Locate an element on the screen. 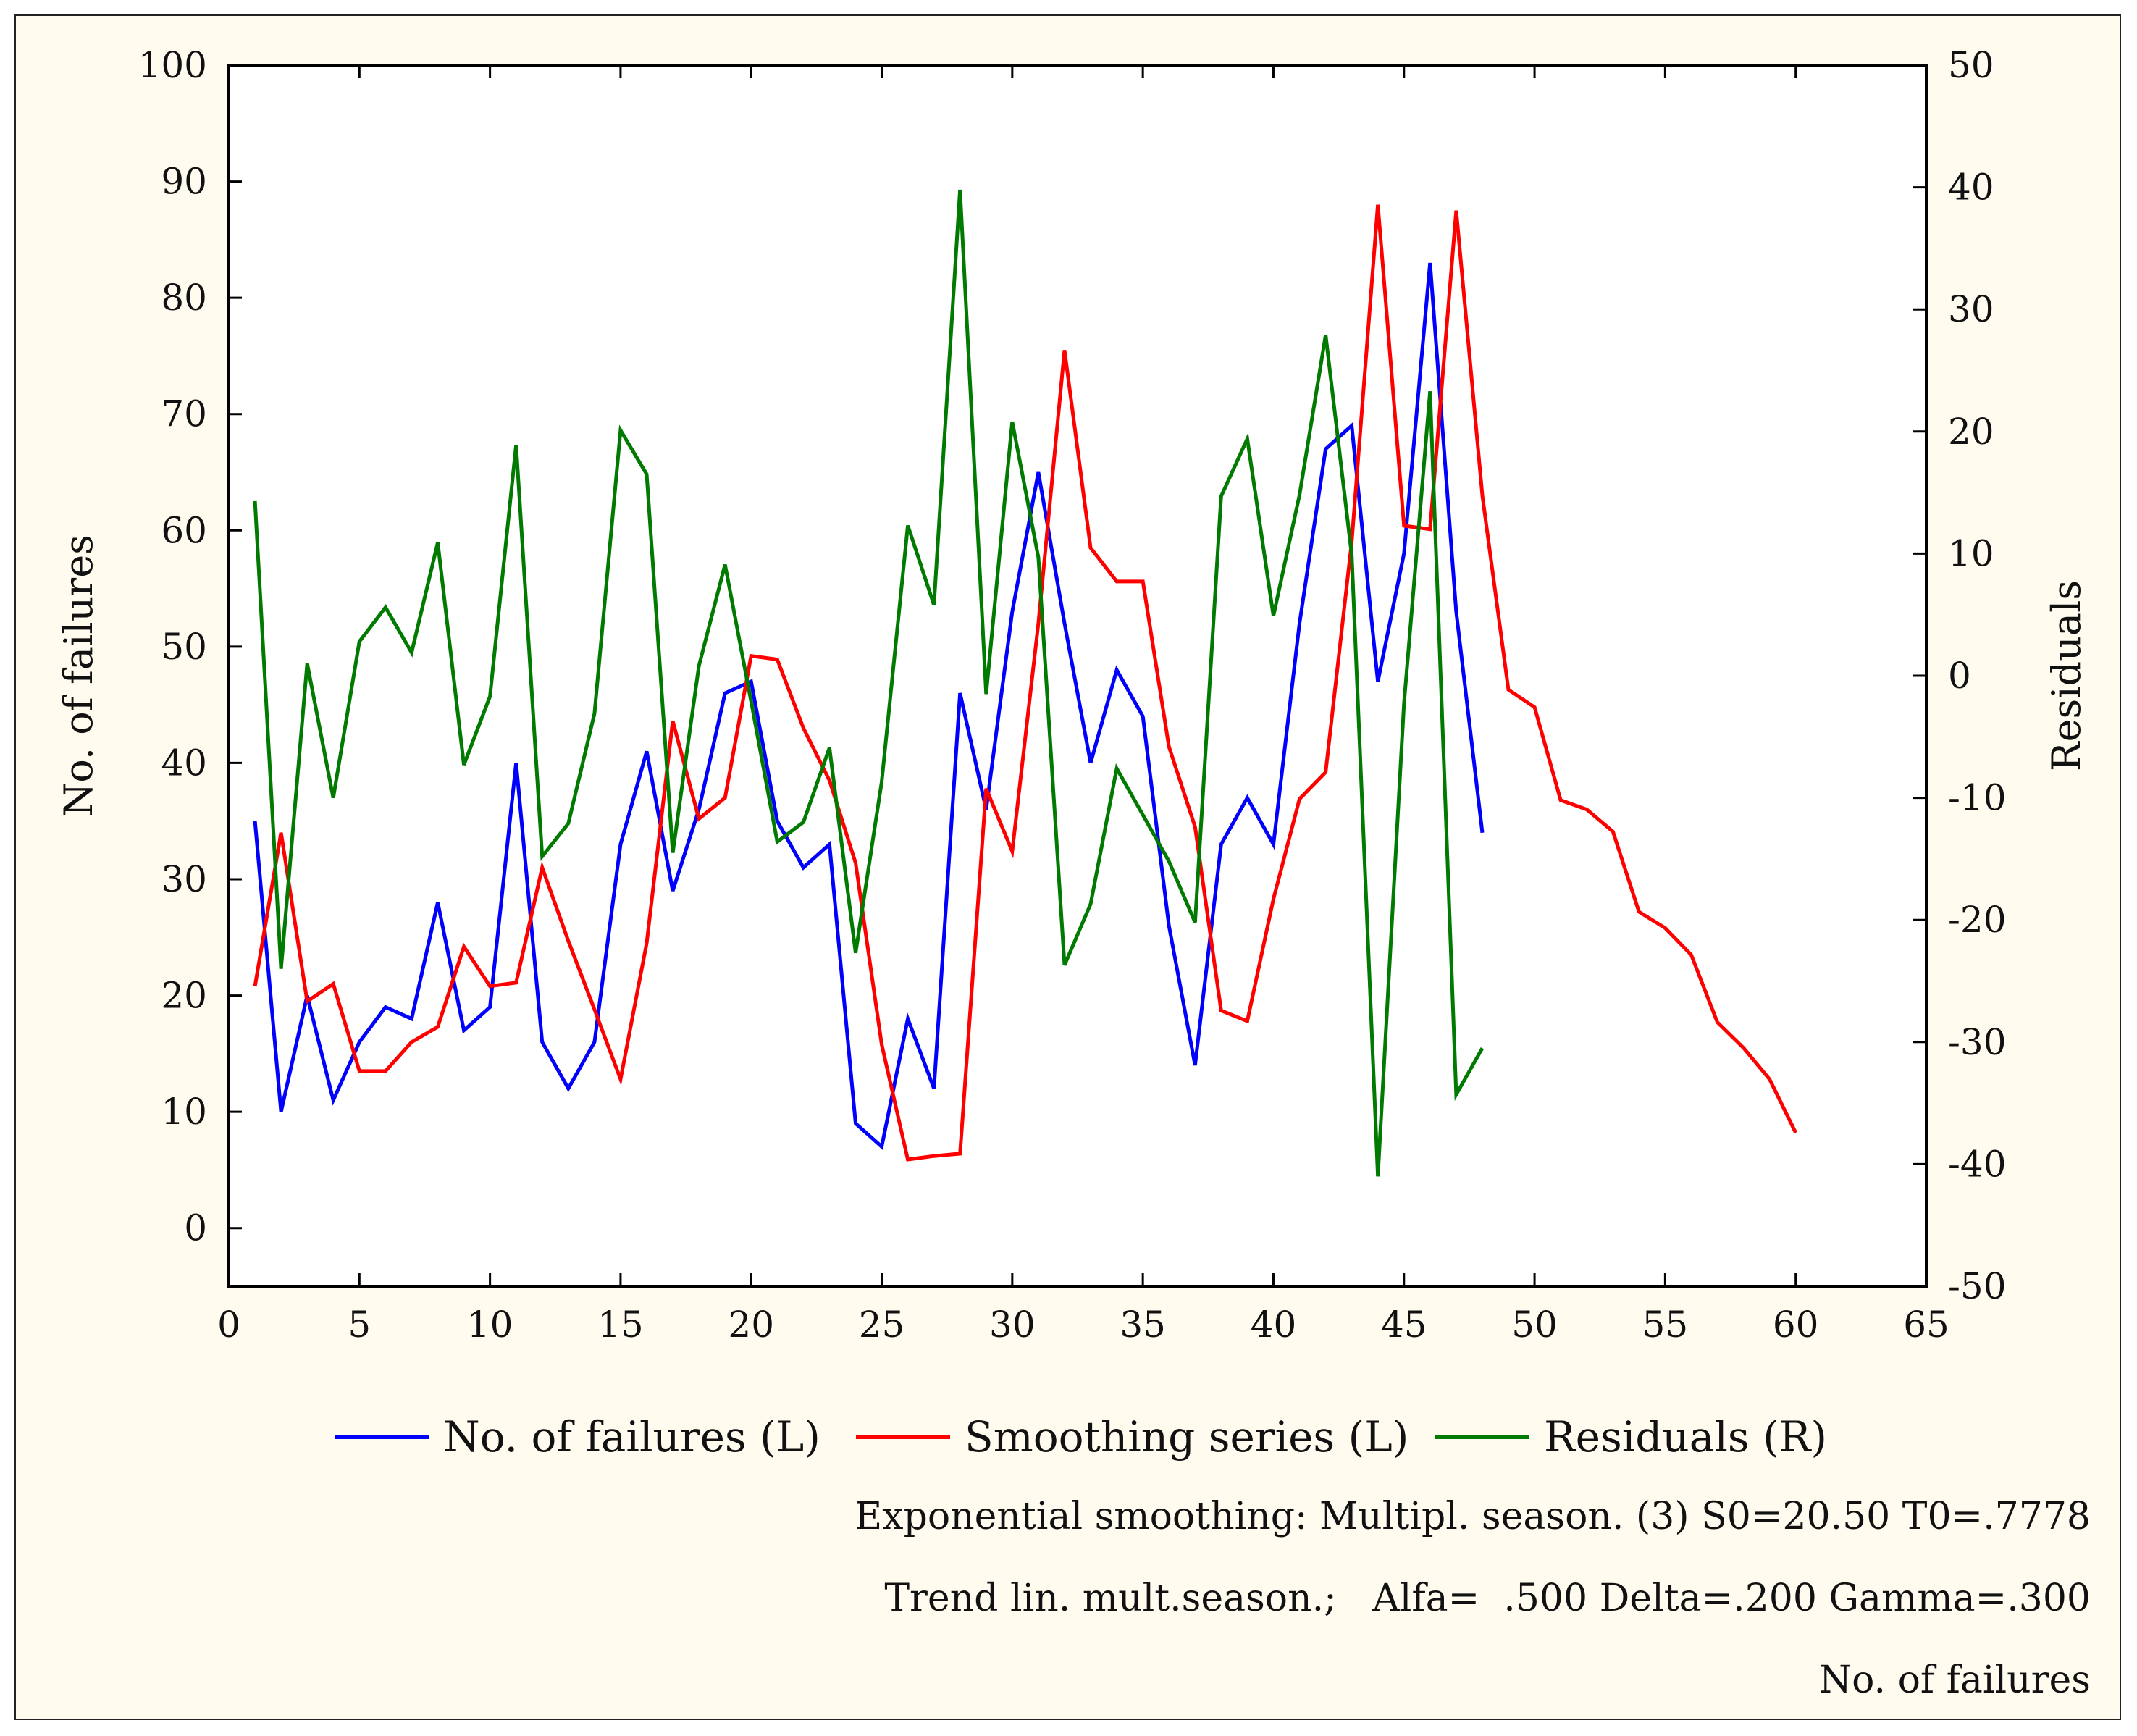 This screenshot has height=1736, width=2137. y-tick-label-left: 0 is located at coordinates (195, 1228).